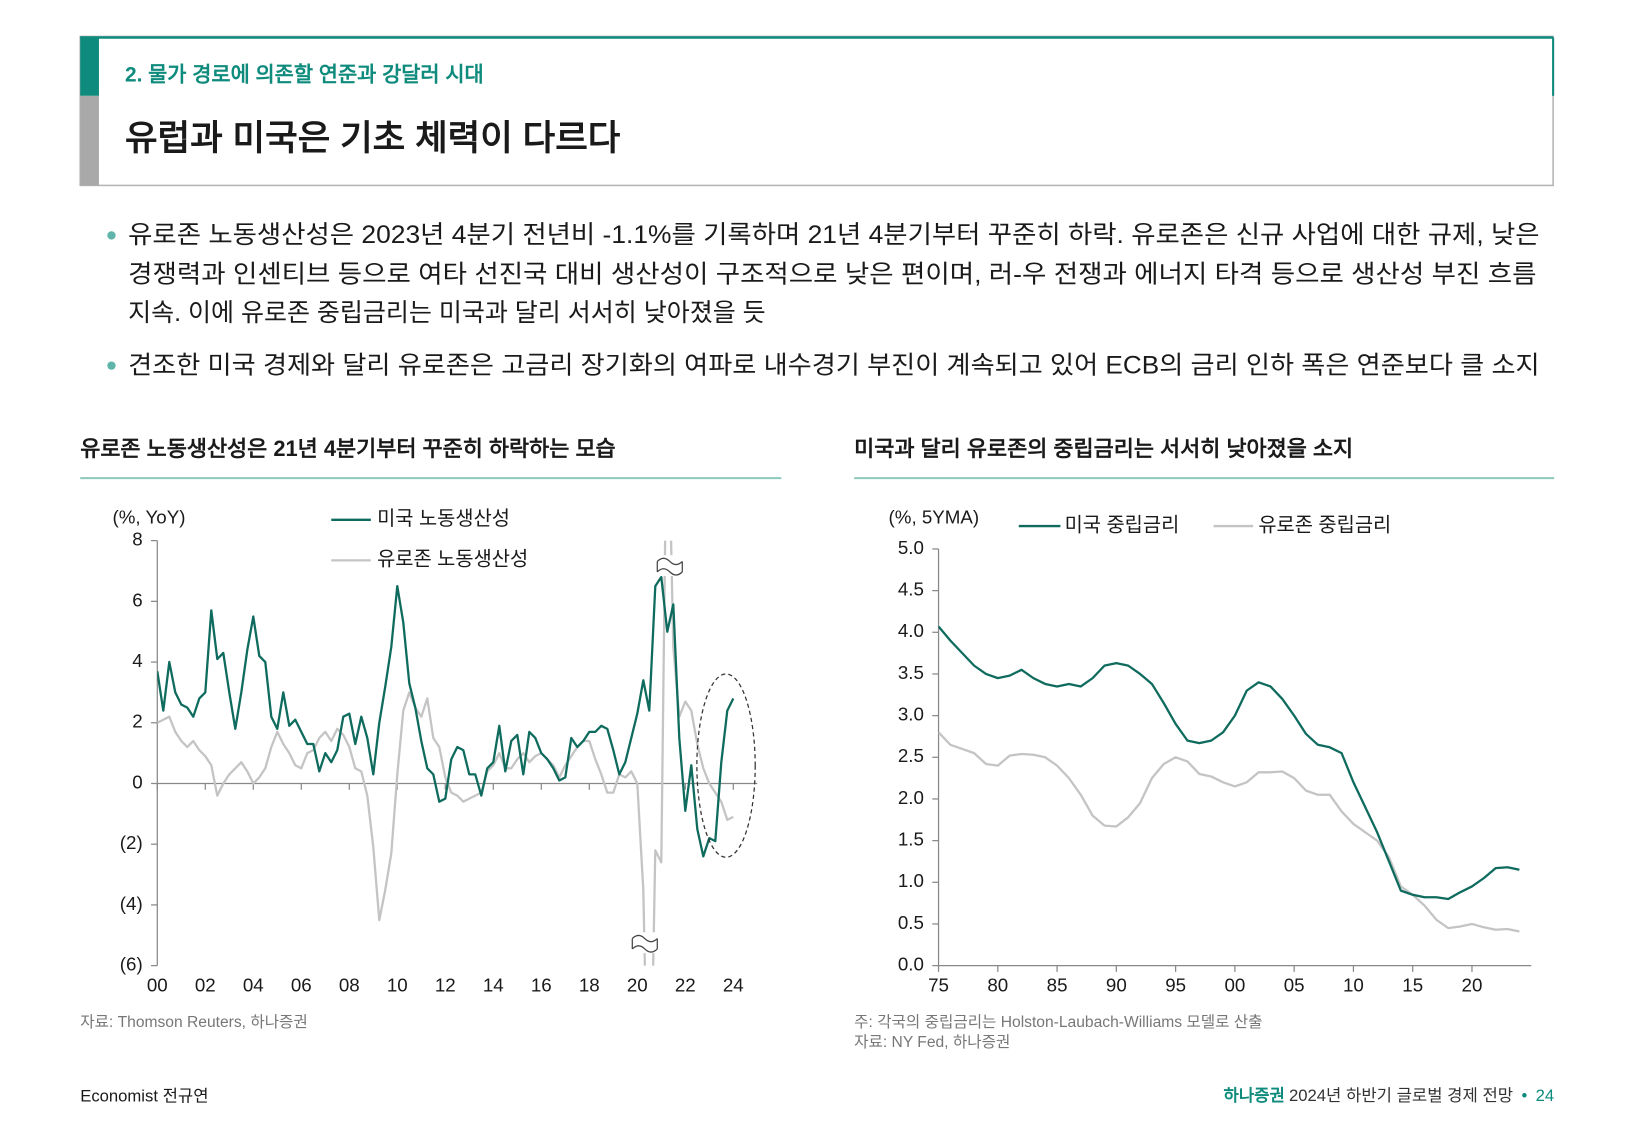 The height and width of the screenshot is (1125, 1625). I want to click on y-tick-label: 0.0, so click(911, 964).